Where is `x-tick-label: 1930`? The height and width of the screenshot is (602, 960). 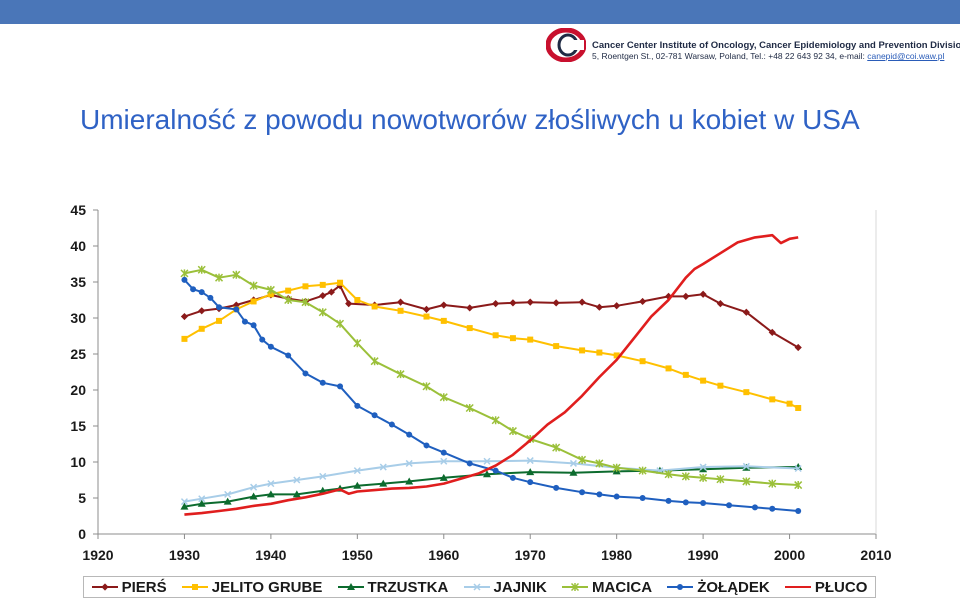 x-tick-label: 1930 is located at coordinates (184, 555).